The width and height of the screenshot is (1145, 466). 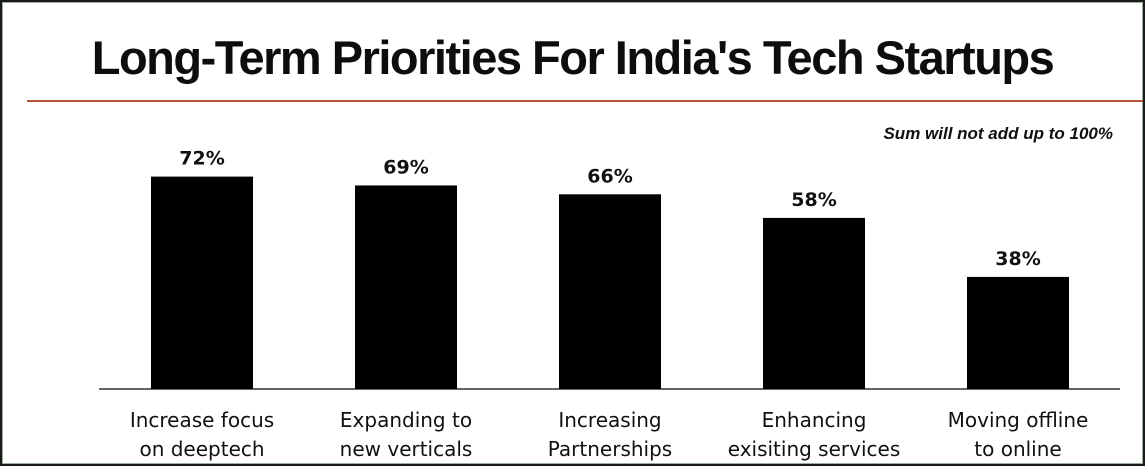 What do you see at coordinates (202, 420) in the screenshot?
I see `category-label-0-line-0: Increase focus` at bounding box center [202, 420].